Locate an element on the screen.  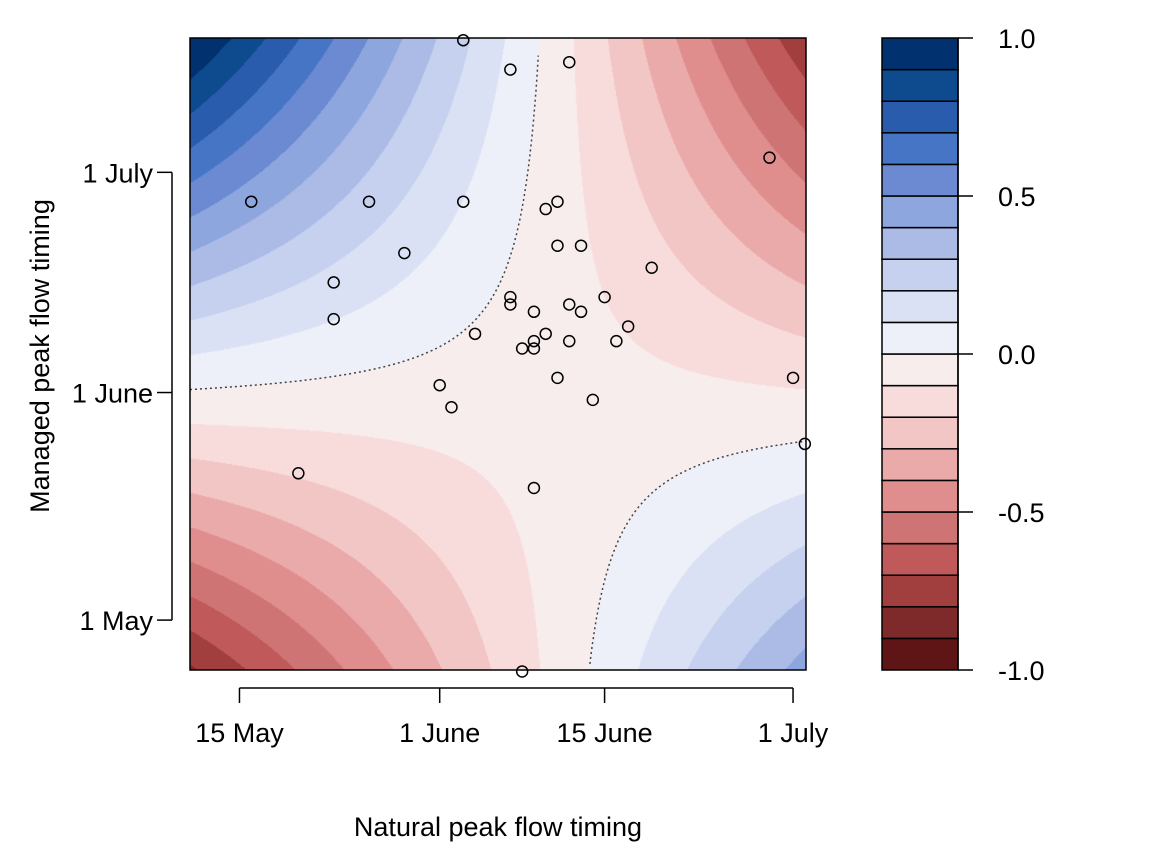
y-axis: 1 May 1 June 1 July is located at coordinates (122, 397).